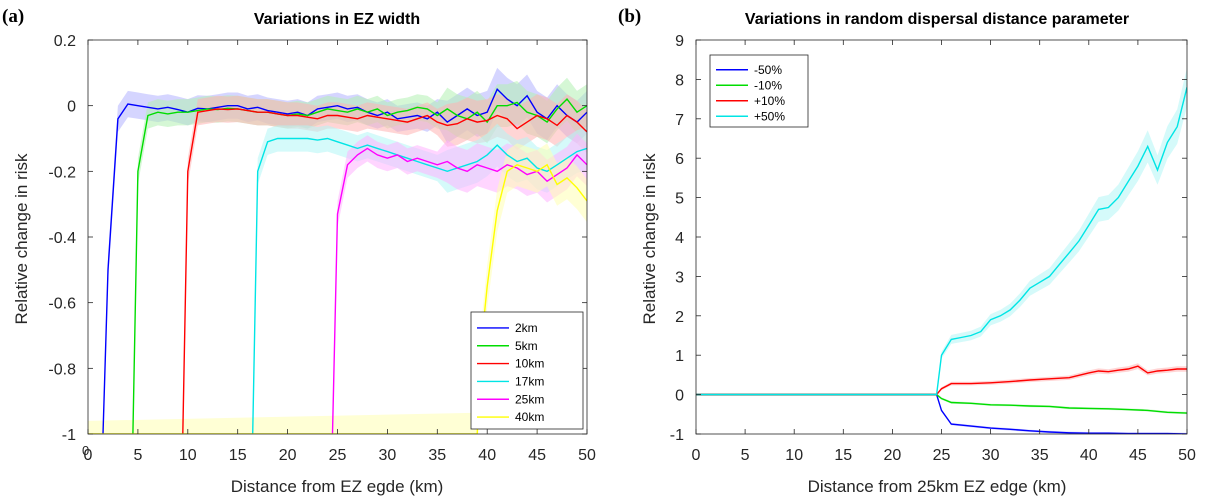 This screenshot has width=1215, height=502. I want to click on panel-a-ytick-label: -0.8, so click(62, 369).